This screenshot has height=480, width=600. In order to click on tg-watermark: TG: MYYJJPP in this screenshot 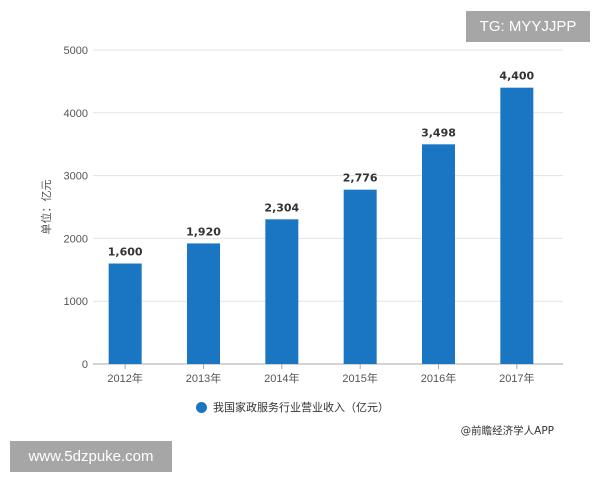, I will do `click(528, 26)`.